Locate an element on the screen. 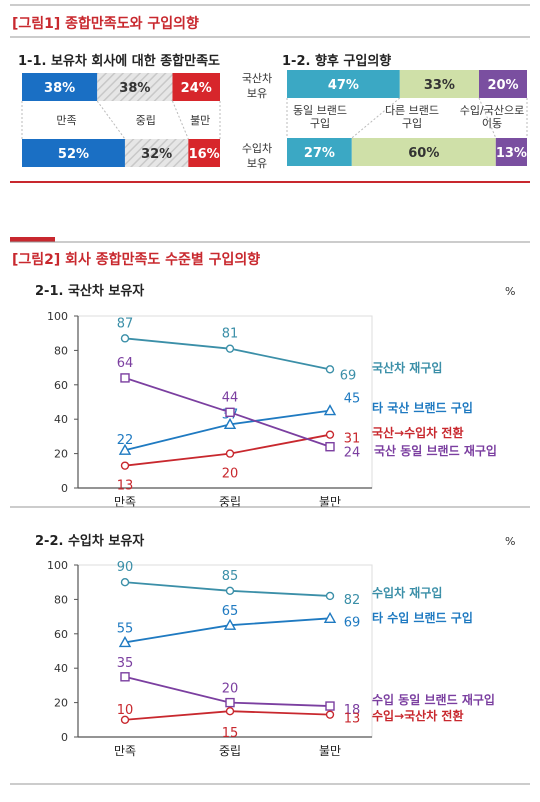 The height and width of the screenshot is (802, 540). chart-1-legend-1: 타 국산 브랜드 구입 is located at coordinates (422, 407).